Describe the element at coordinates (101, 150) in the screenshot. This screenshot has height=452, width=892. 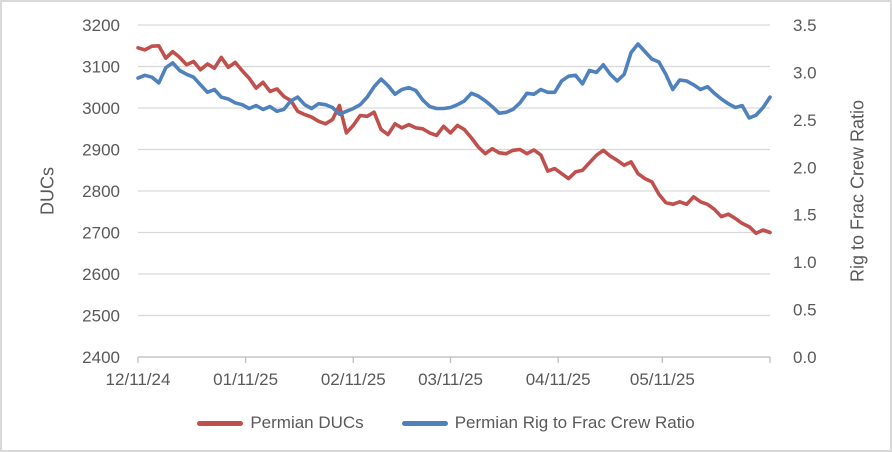
I see `y-axis-tick-label-left: 2900` at that location.